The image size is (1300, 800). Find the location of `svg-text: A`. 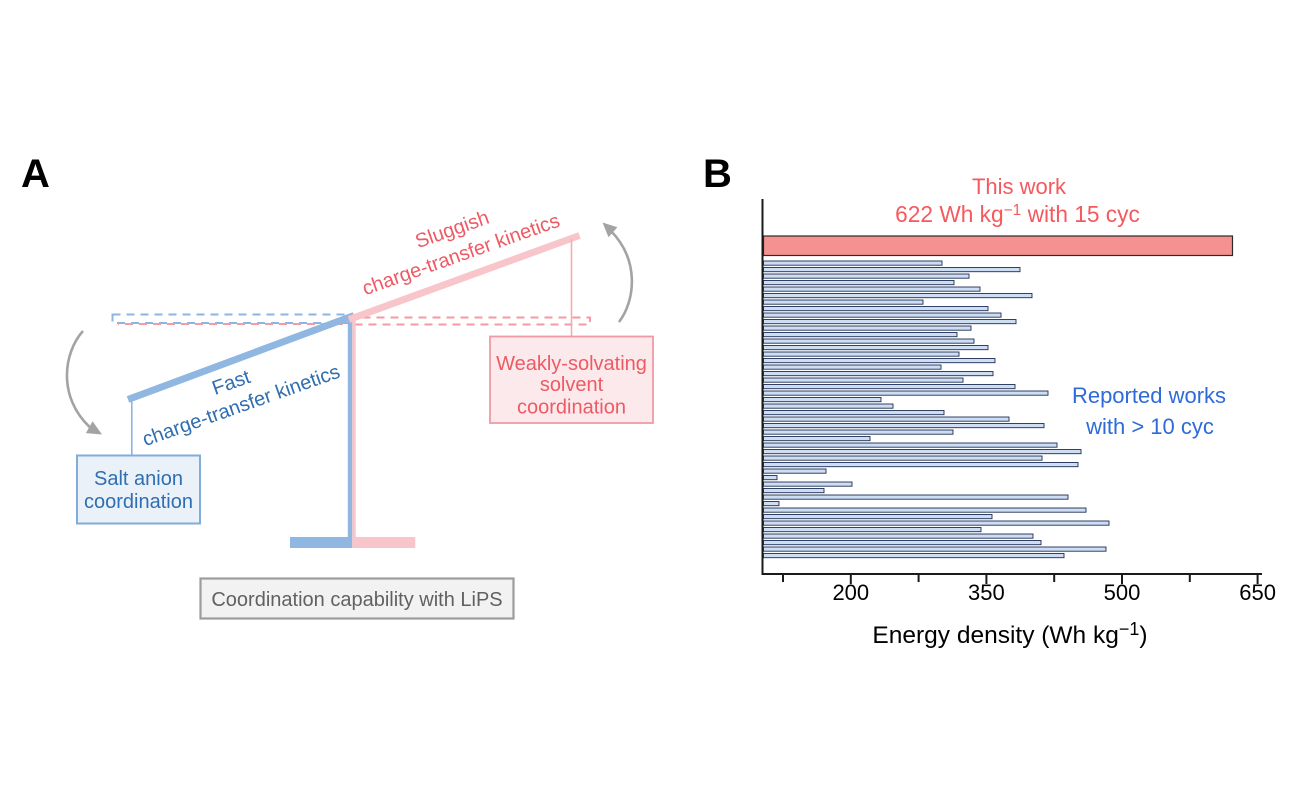

svg-text: A is located at coordinates (35, 174).